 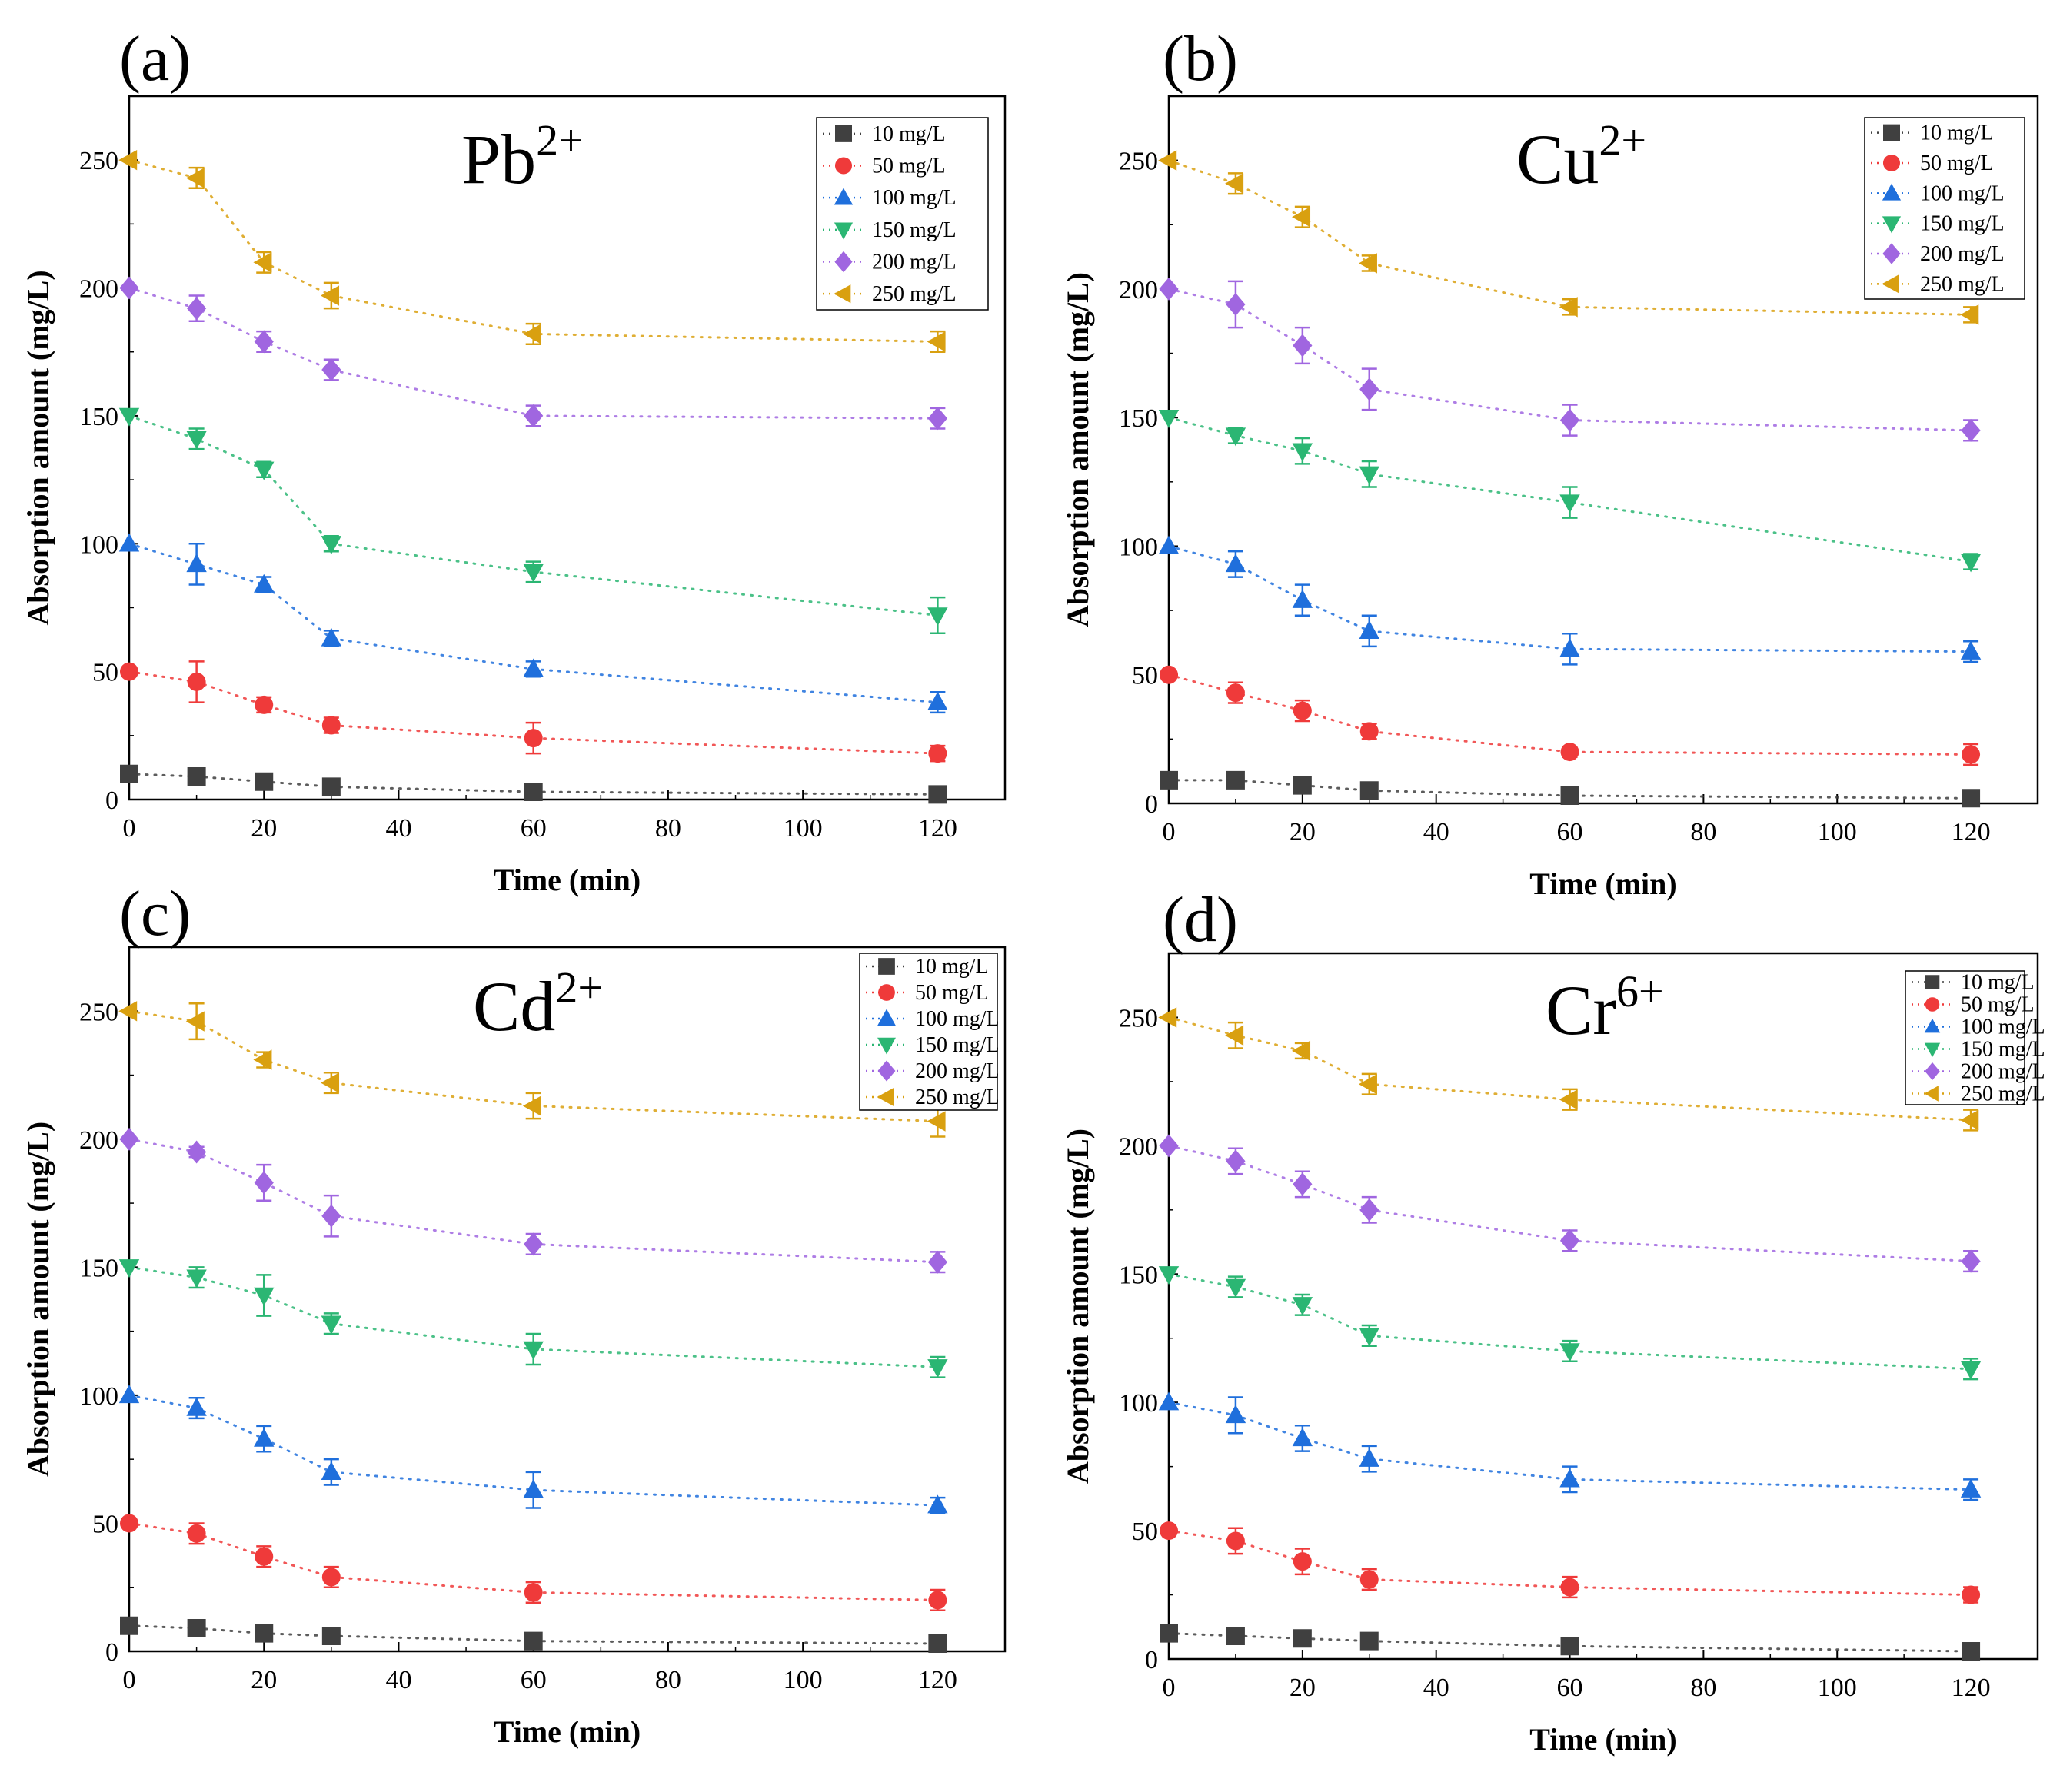 I want to click on chart-title: Pb2+, so click(x=522, y=156).